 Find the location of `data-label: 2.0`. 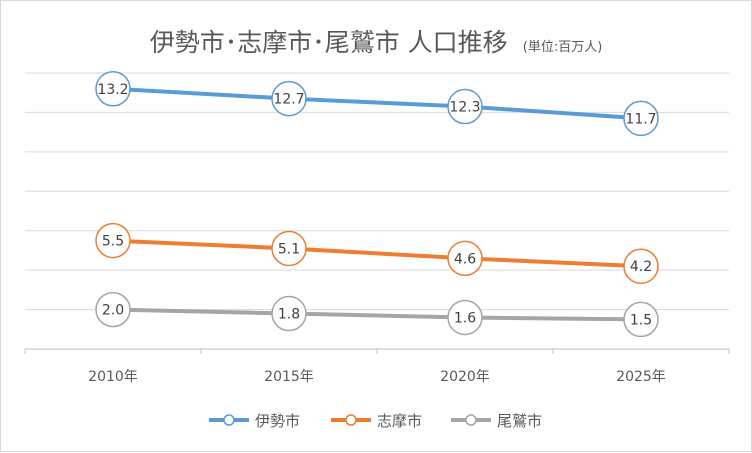

data-label: 2.0 is located at coordinates (113, 311).